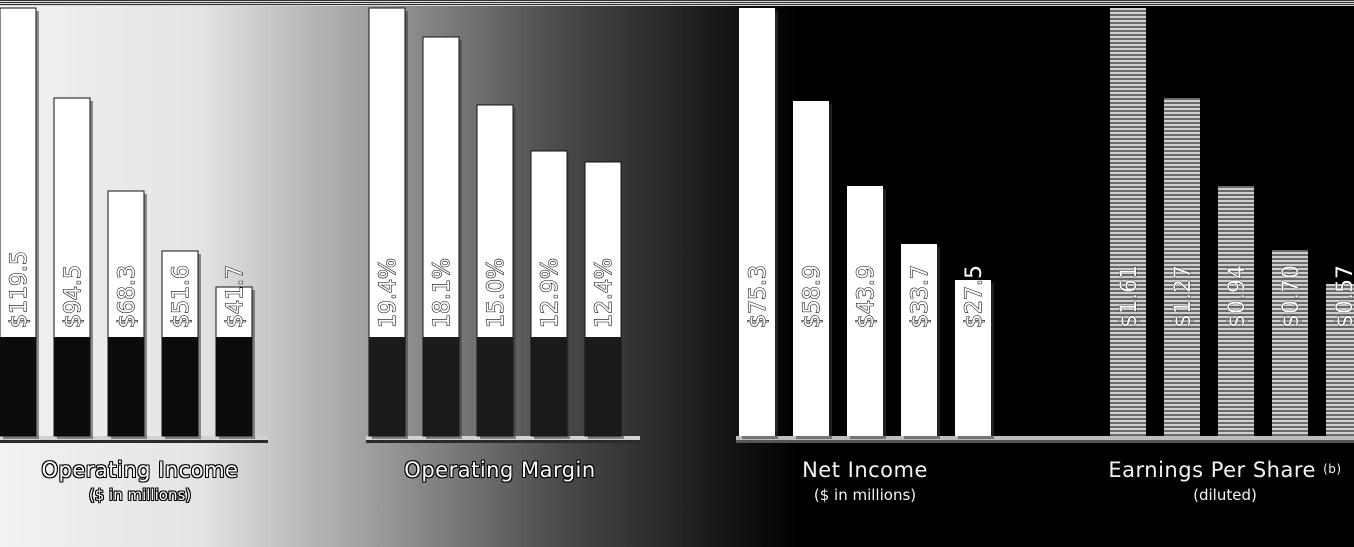 This screenshot has width=1354, height=547. I want to click on operating-margin-value-label: 12.4%, so click(604, 293).